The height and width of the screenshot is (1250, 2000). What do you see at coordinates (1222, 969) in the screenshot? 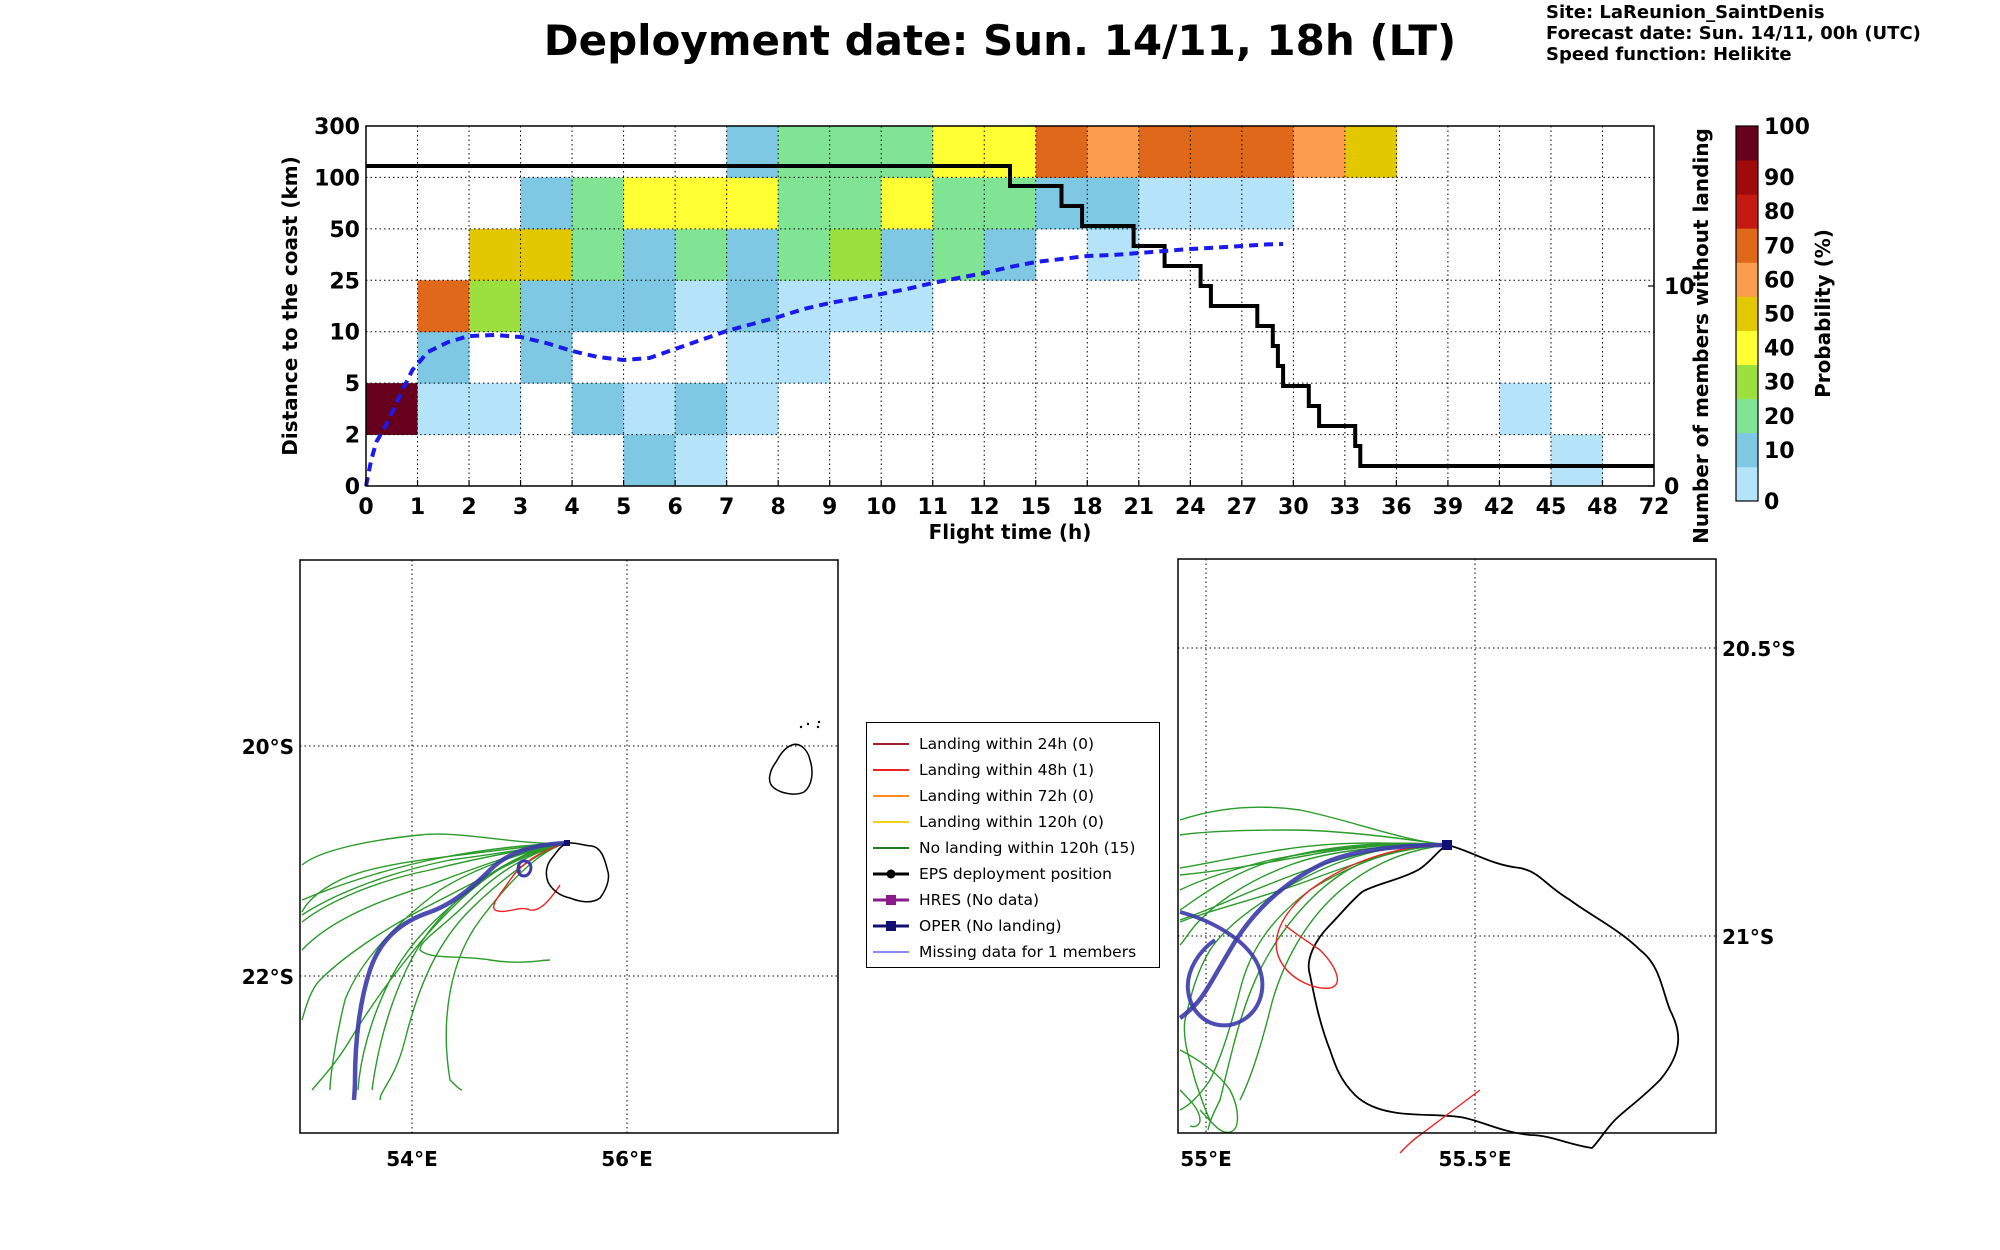
I see `trajectory-oper-loop` at bounding box center [1222, 969].